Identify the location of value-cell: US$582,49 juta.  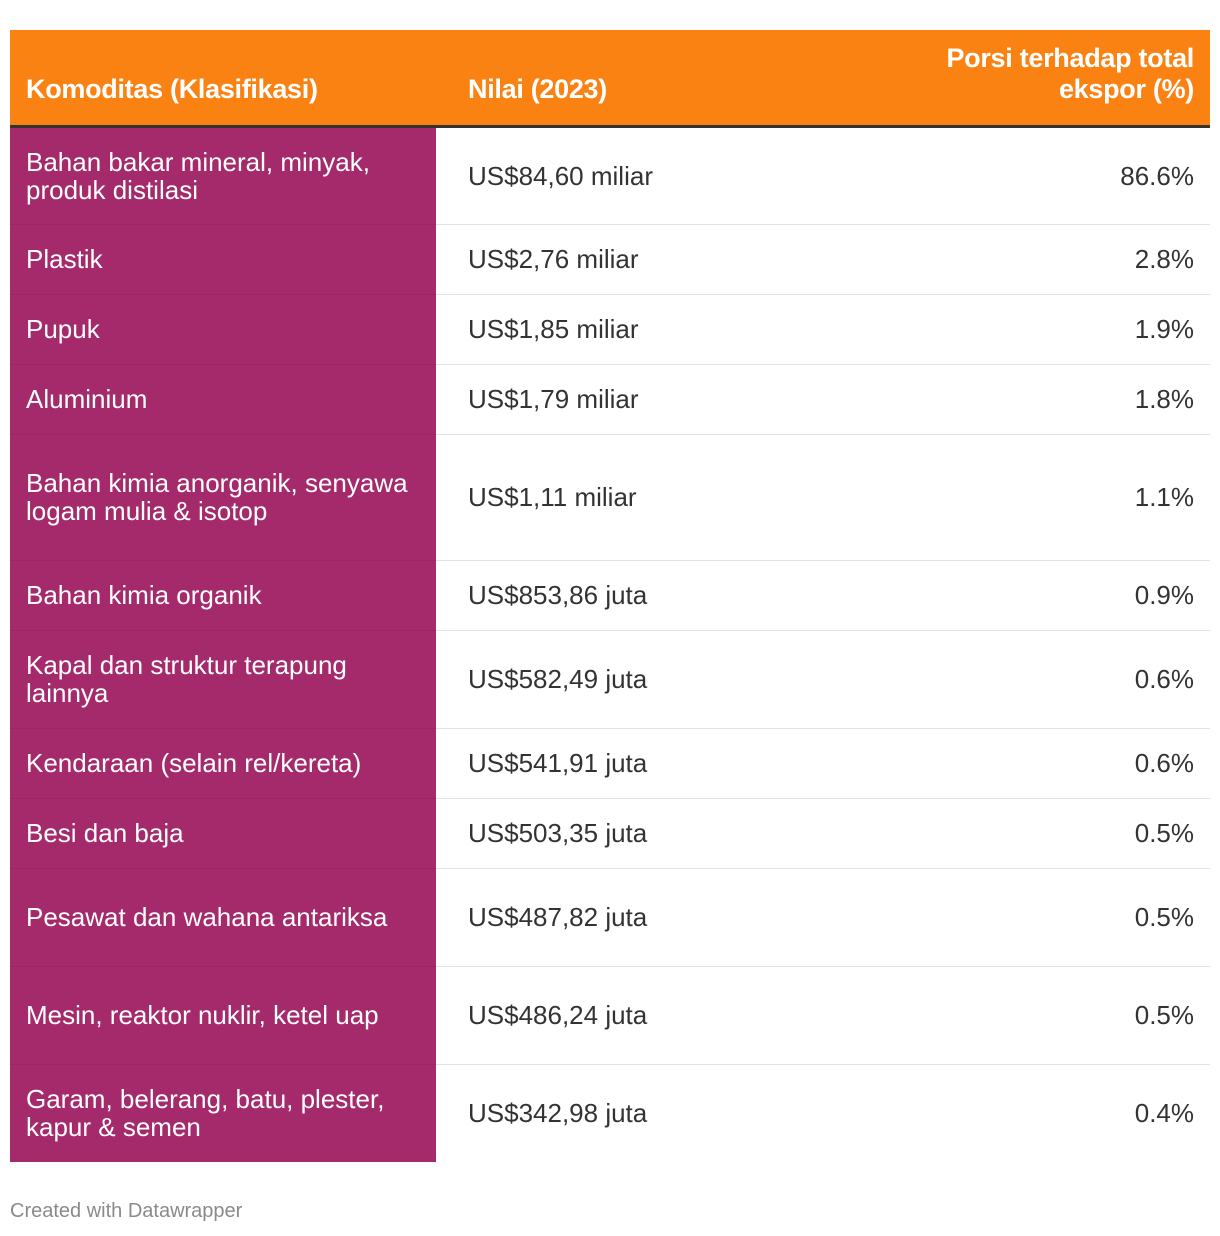
(648, 679).